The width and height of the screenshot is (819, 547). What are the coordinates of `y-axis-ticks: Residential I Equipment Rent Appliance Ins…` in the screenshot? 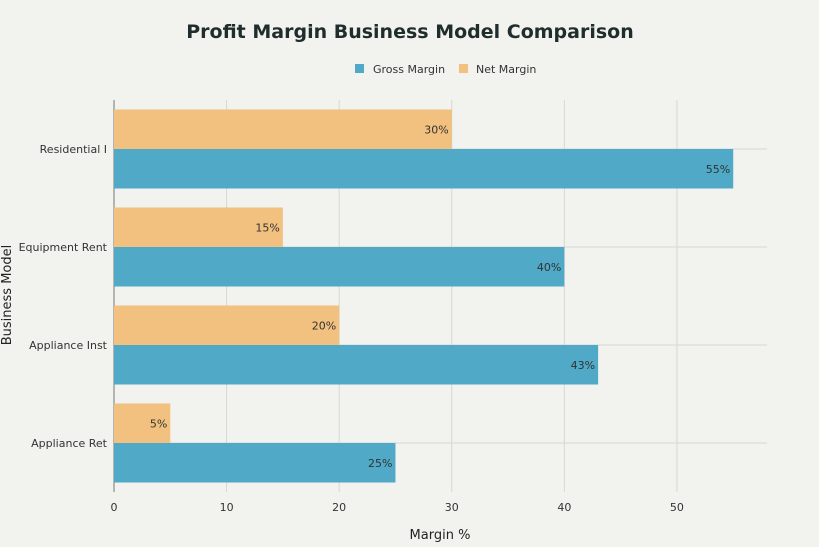 It's located at (63, 296).